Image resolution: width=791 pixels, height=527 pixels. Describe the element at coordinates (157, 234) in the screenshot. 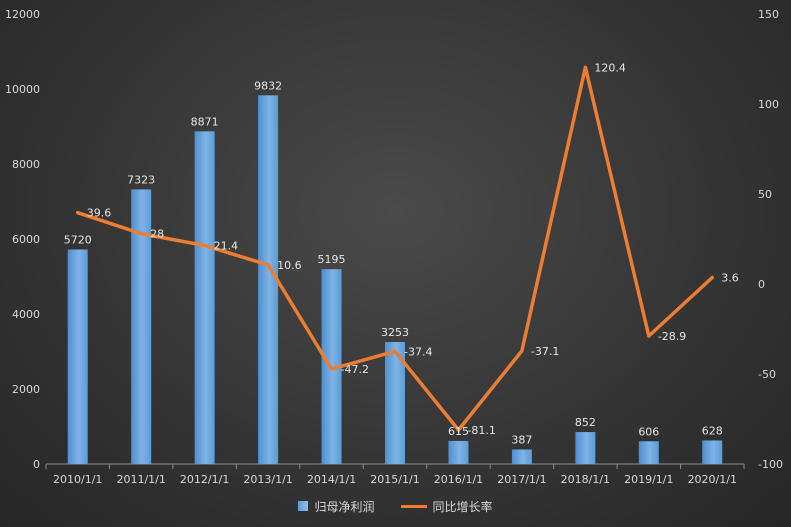

I see `line-value-label: 28` at that location.